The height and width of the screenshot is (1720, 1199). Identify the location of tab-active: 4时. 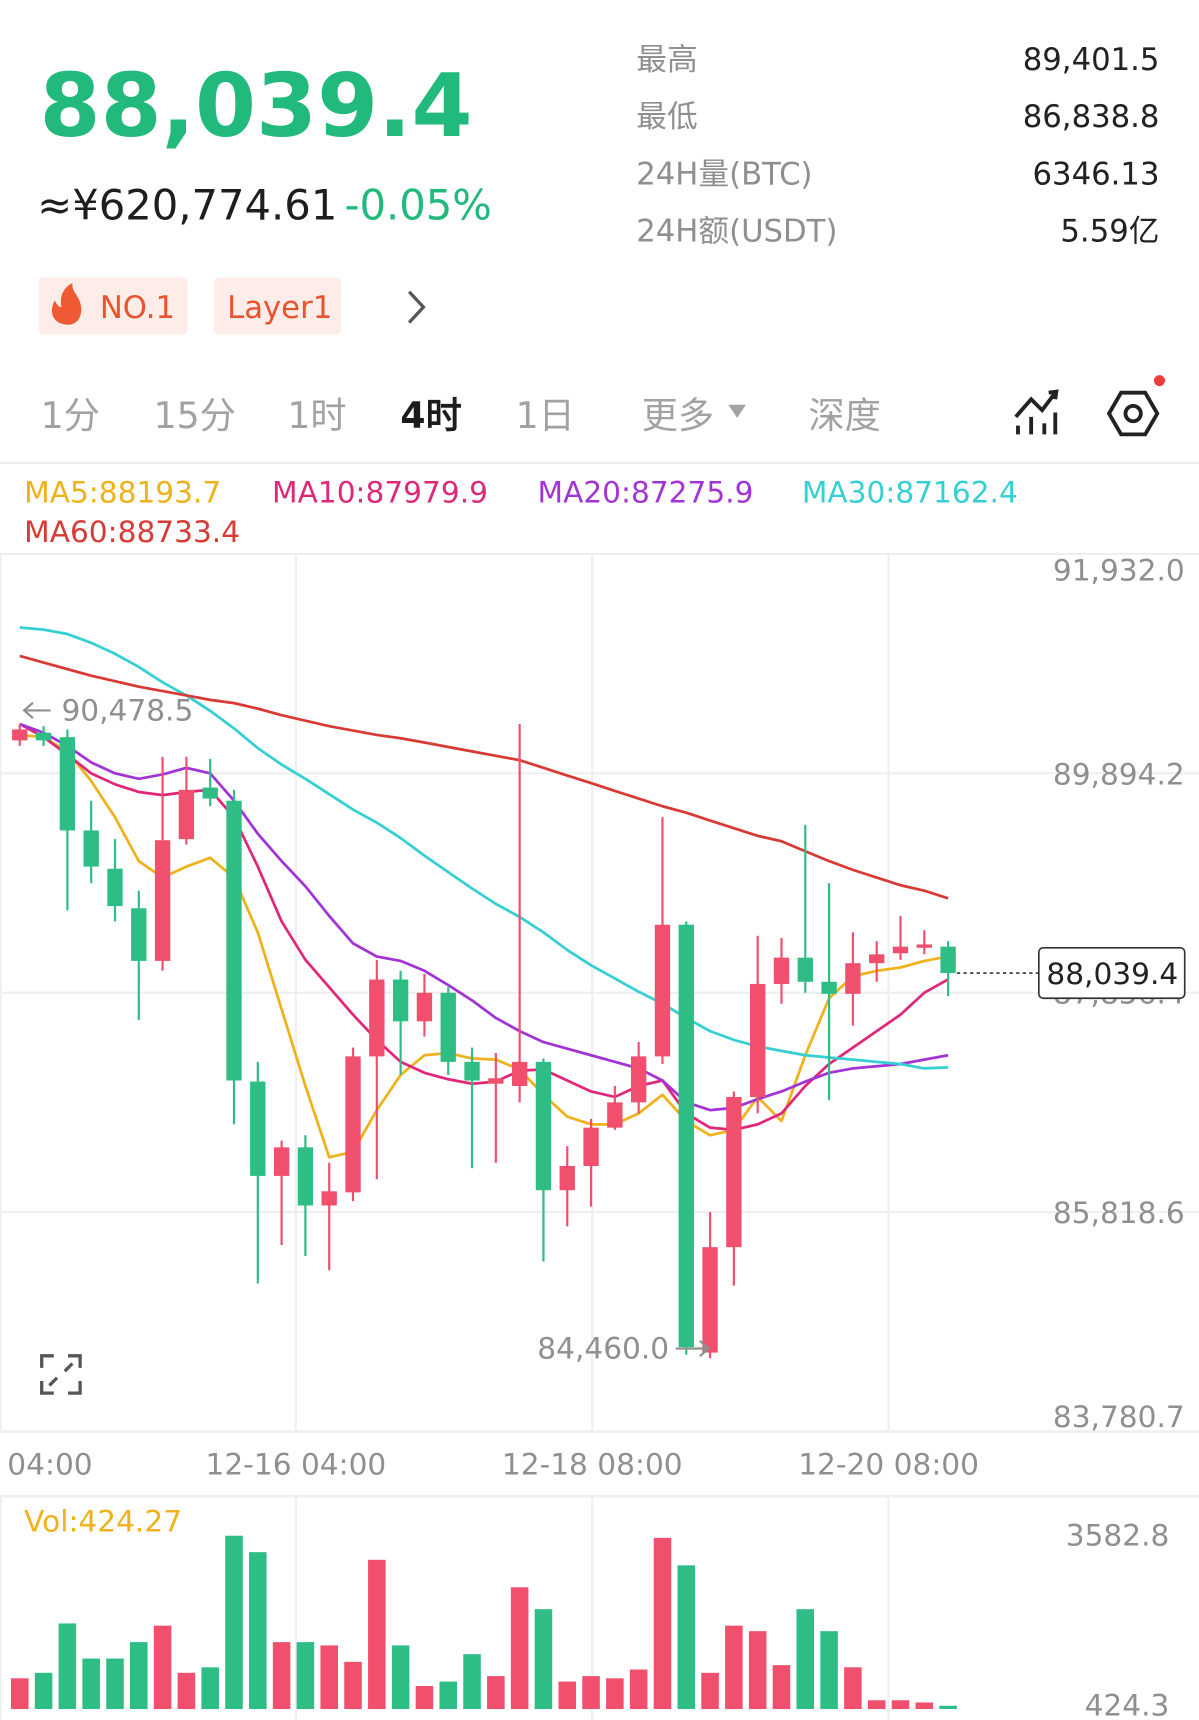
(430, 415).